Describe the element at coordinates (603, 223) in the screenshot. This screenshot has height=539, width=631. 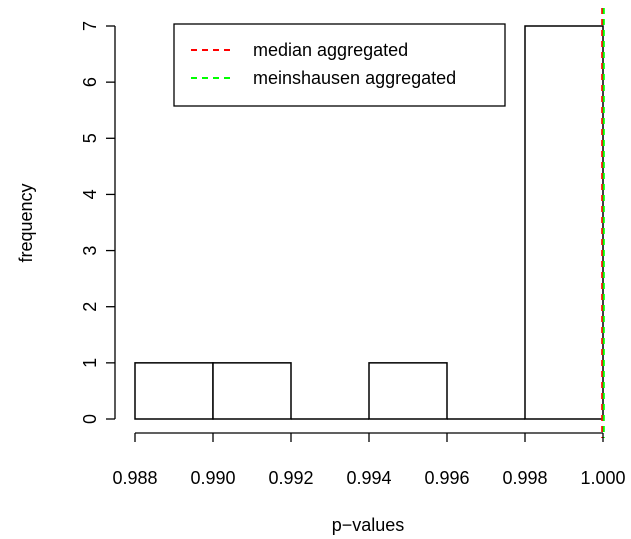
I see `reference-lines-group` at that location.